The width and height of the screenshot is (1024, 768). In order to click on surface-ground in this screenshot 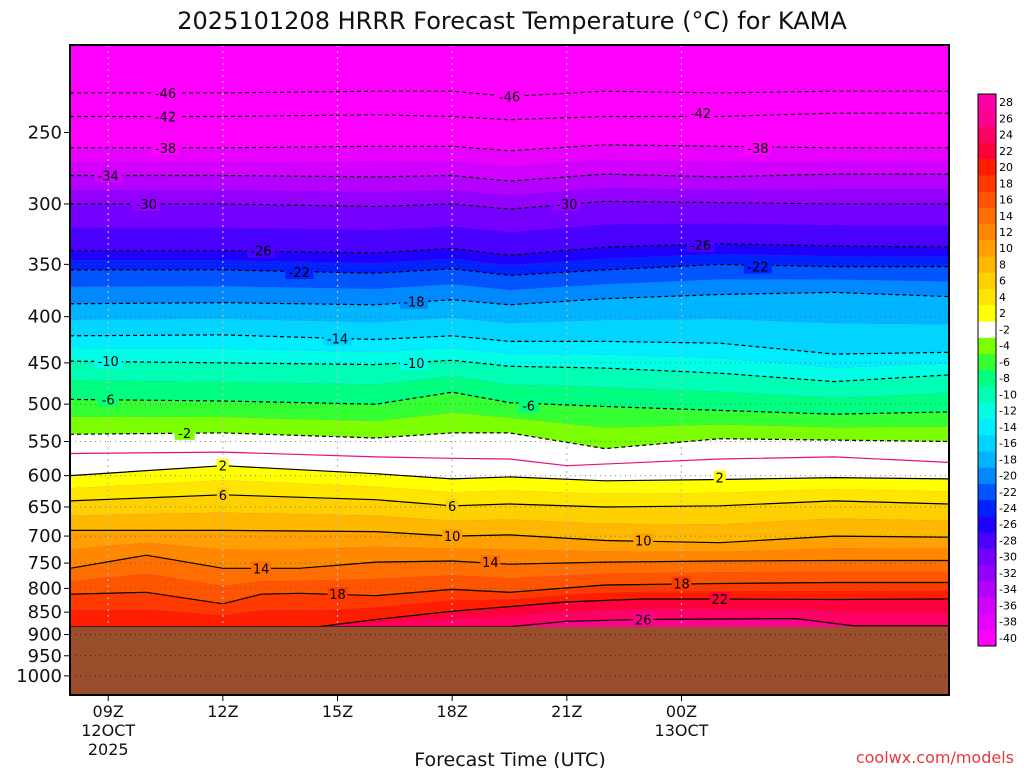, I will do `click(509, 660)`.